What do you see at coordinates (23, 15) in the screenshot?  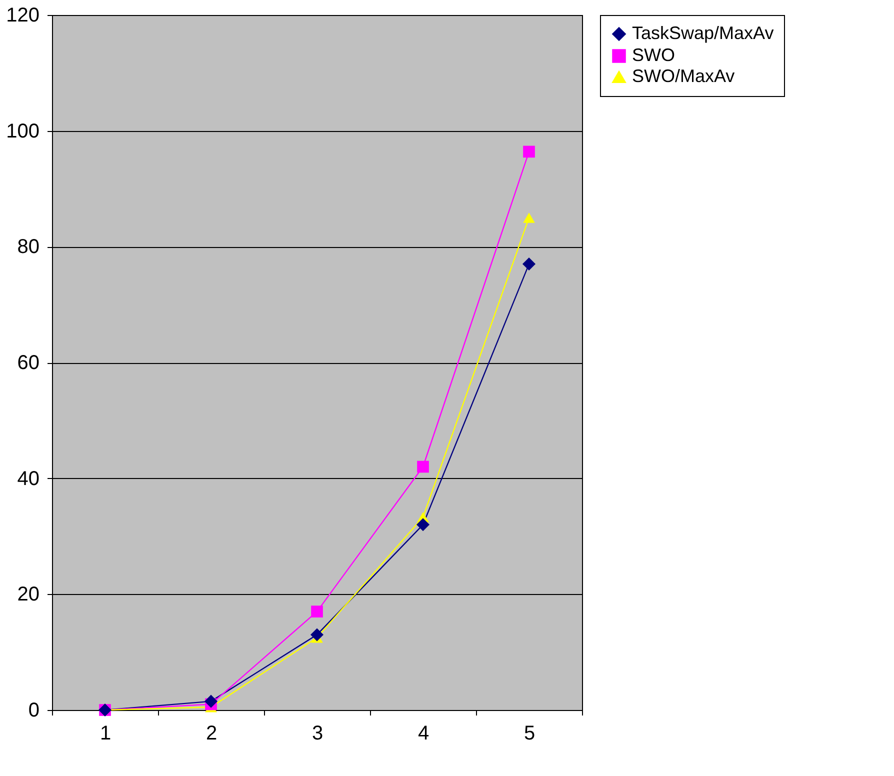 I see `y-tick-label: 120` at bounding box center [23, 15].